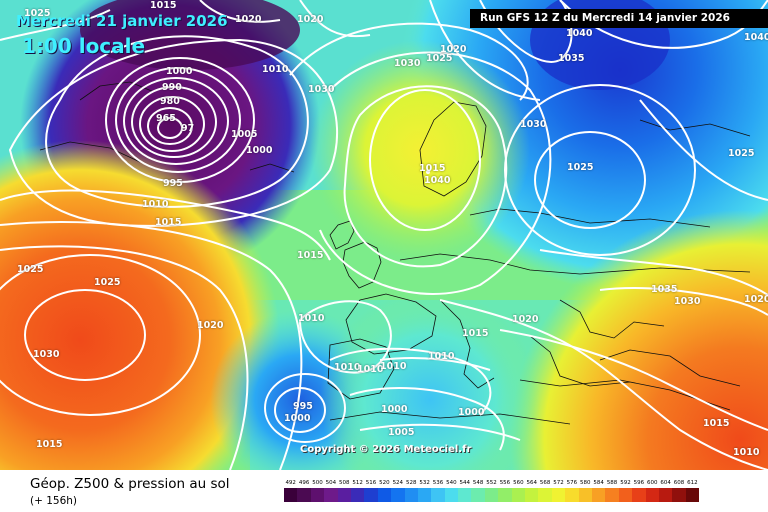 The width and height of the screenshot is (768, 512). What do you see at coordinates (166, 118) in the screenshot?
I see `pressure-label: 965` at bounding box center [166, 118].